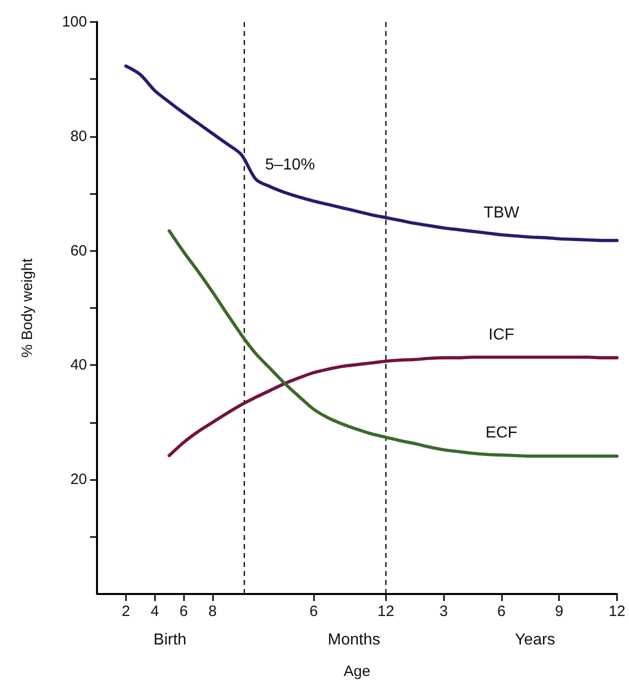  What do you see at coordinates (354, 640) in the screenshot?
I see `text: Months` at bounding box center [354, 640].